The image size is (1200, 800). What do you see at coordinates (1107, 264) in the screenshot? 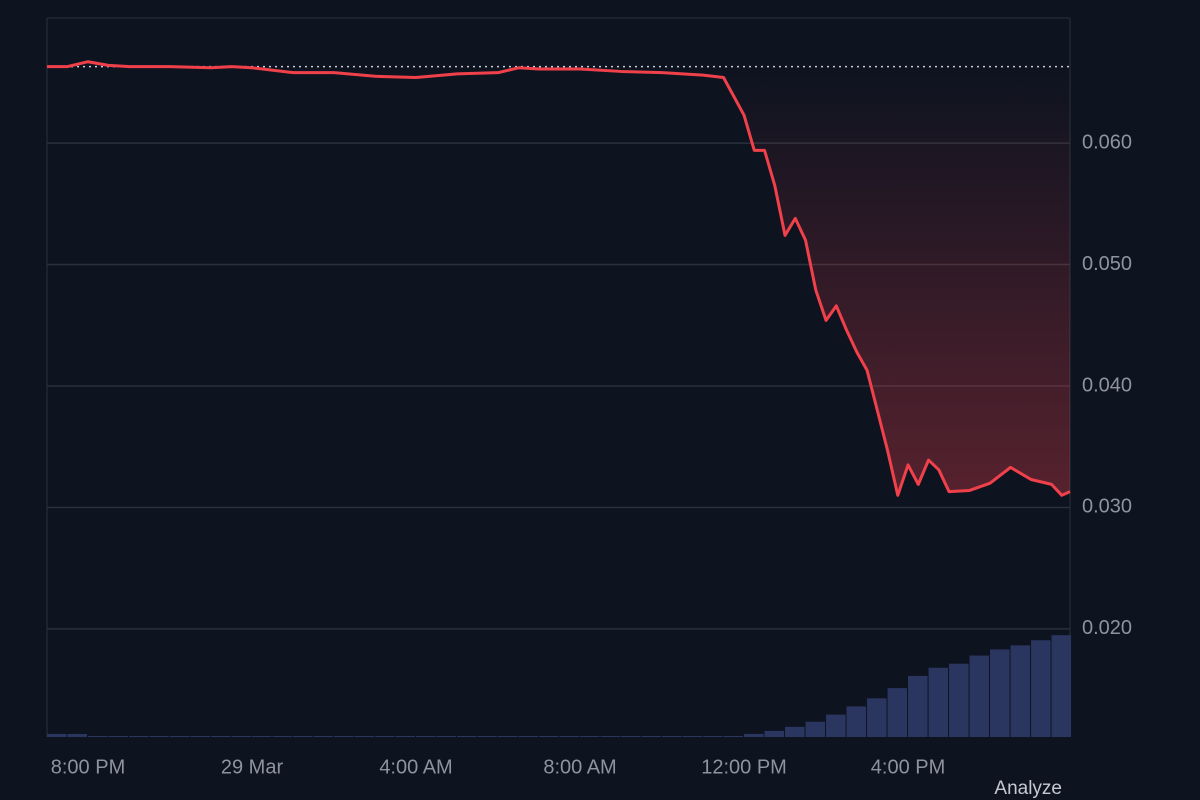
I see `y-tick-label: 0.050` at bounding box center [1107, 264].